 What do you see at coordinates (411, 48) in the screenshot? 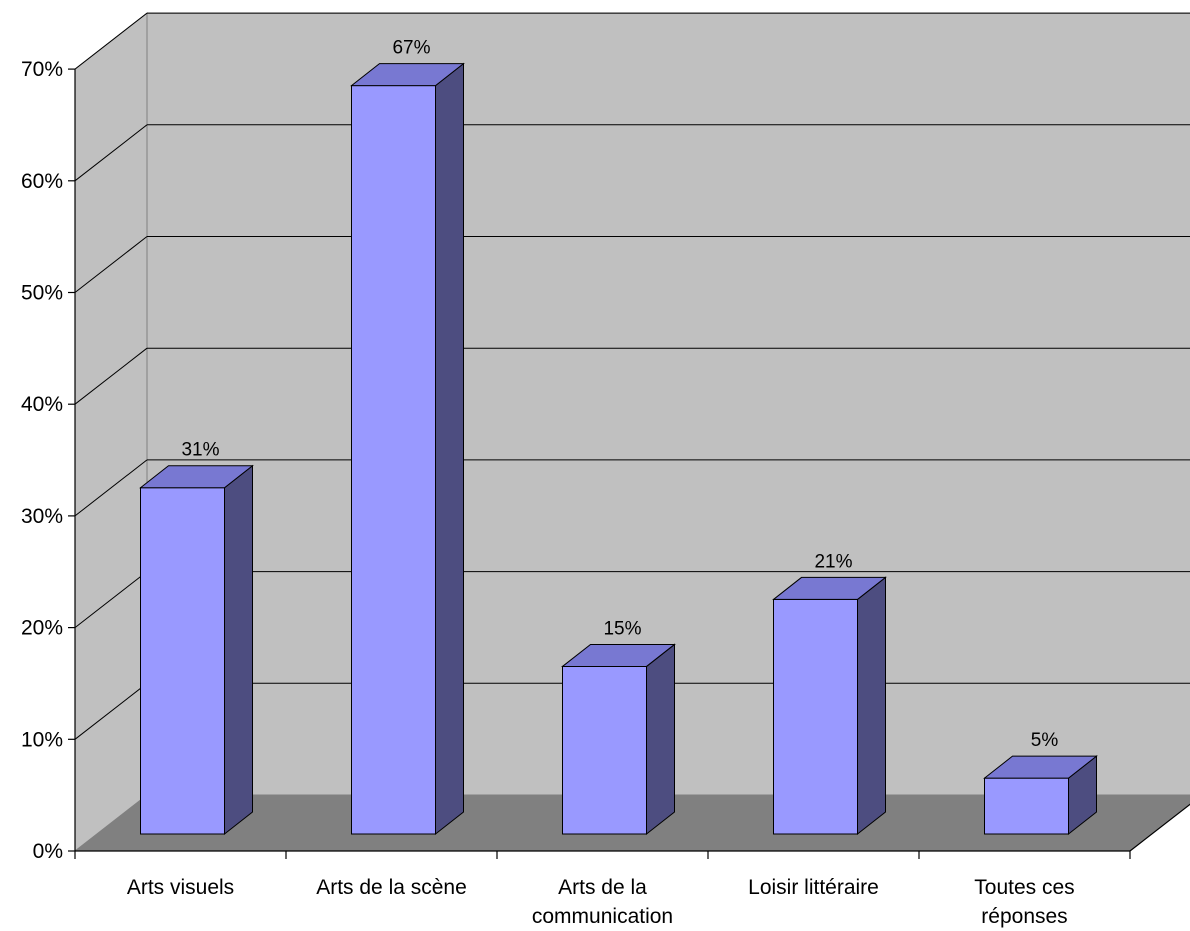
I see `data-label: 67%` at bounding box center [411, 48].